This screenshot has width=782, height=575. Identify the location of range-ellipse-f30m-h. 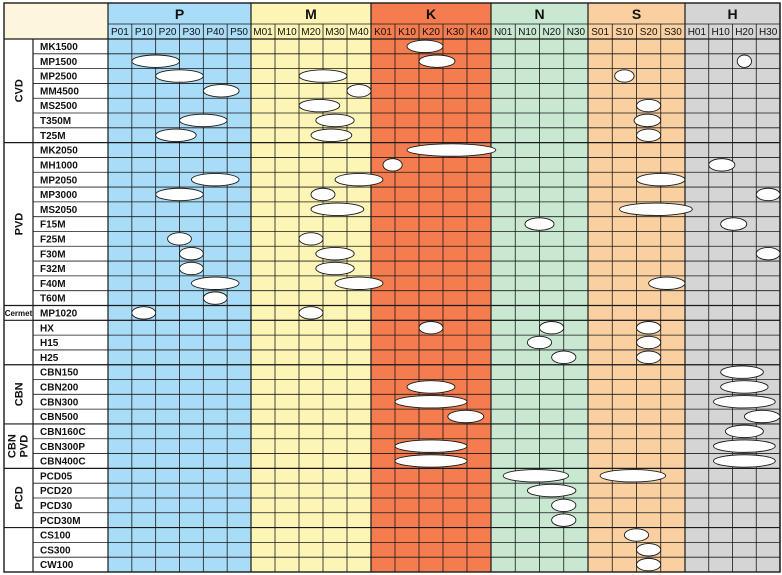
(768, 254).